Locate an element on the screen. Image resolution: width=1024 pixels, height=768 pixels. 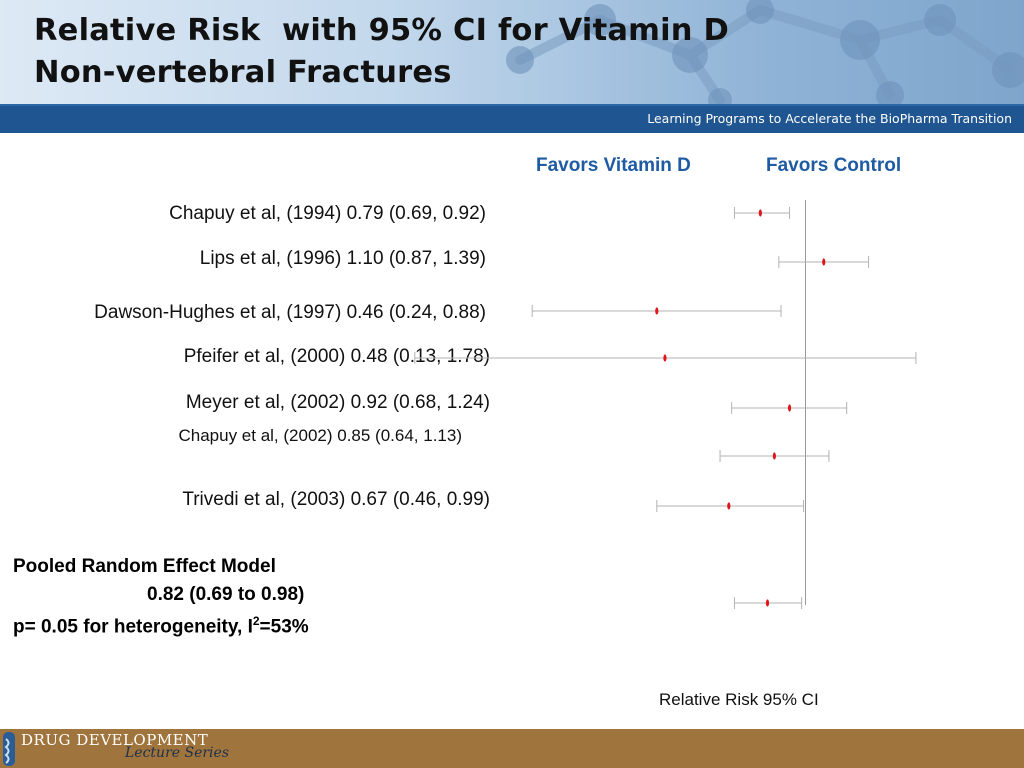
heterogeneity-line: p= 0.05 for heterogeneity, I2=53% is located at coordinates (161, 624).